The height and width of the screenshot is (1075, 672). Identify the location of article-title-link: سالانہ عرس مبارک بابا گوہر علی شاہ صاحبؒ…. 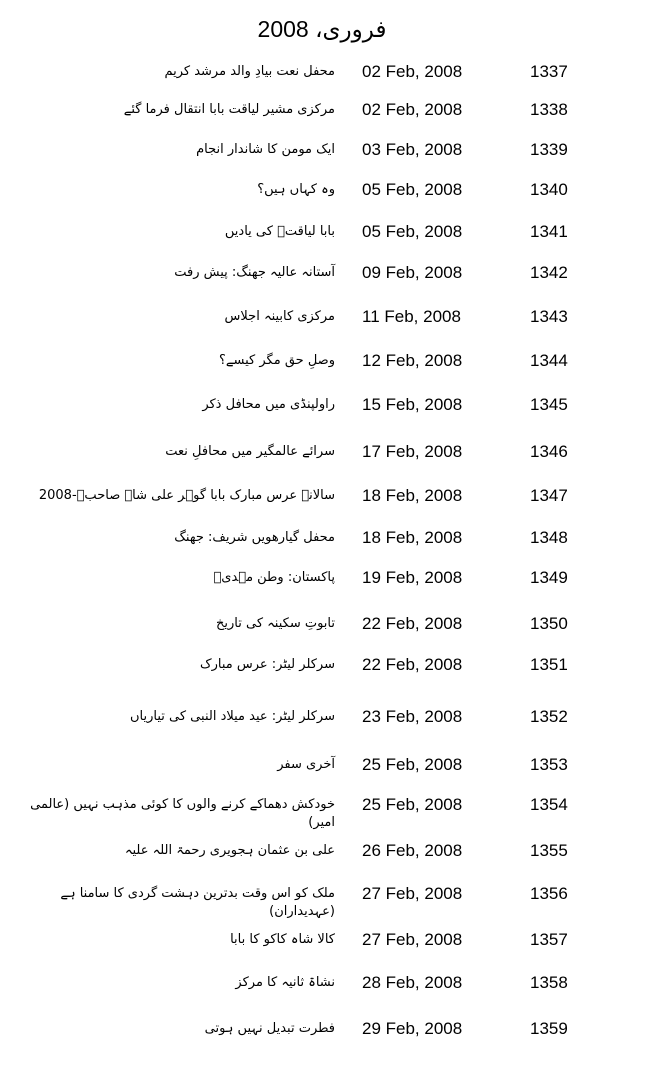
(186, 495).